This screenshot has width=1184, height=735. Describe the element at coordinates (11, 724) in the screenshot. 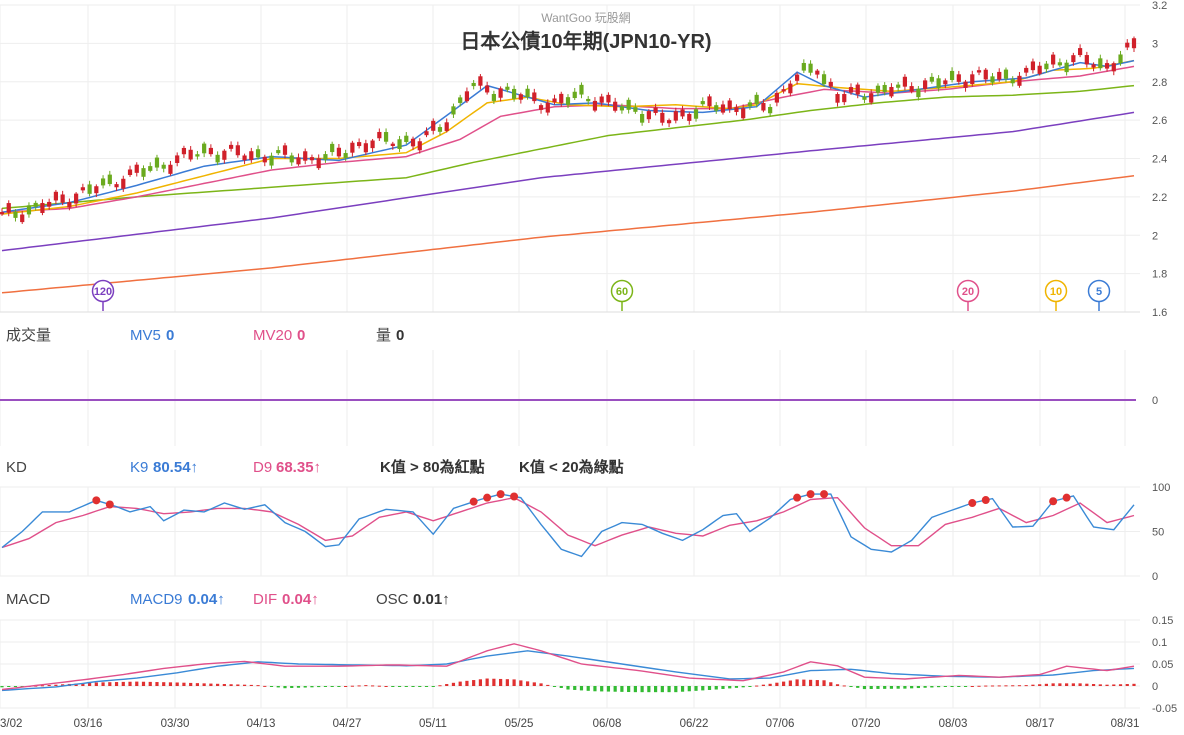

I see `x-tick-label: 3/02` at that location.